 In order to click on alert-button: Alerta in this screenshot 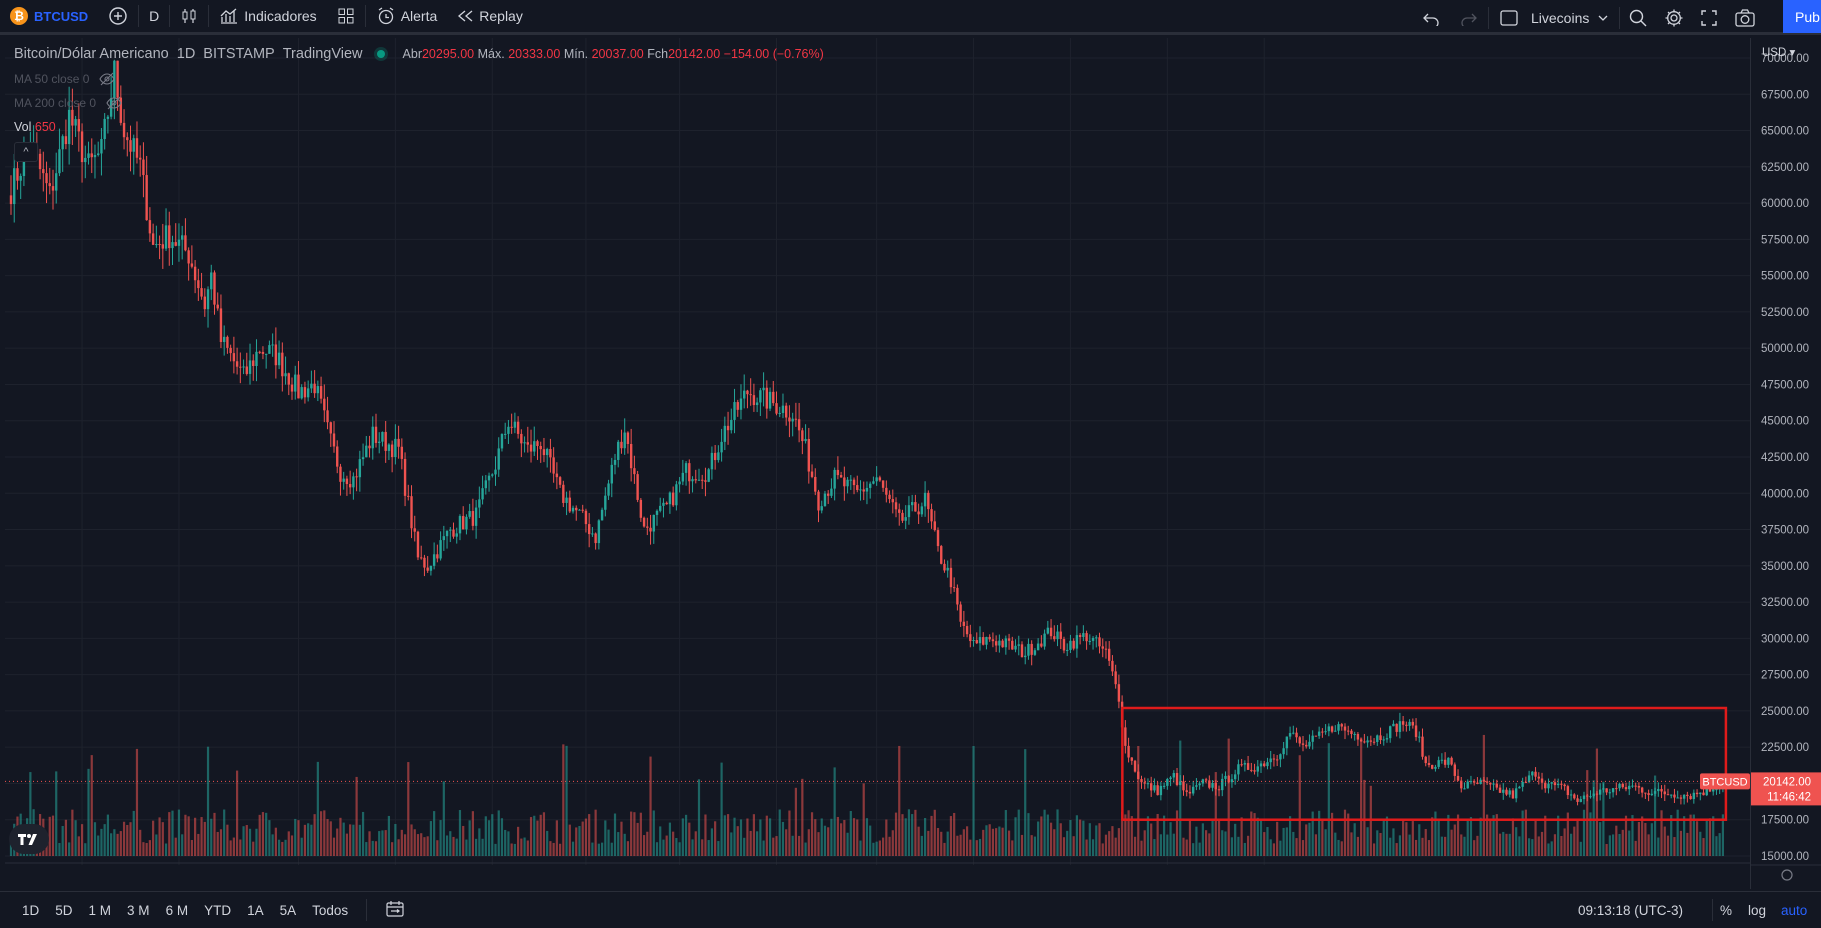, I will do `click(407, 17)`.